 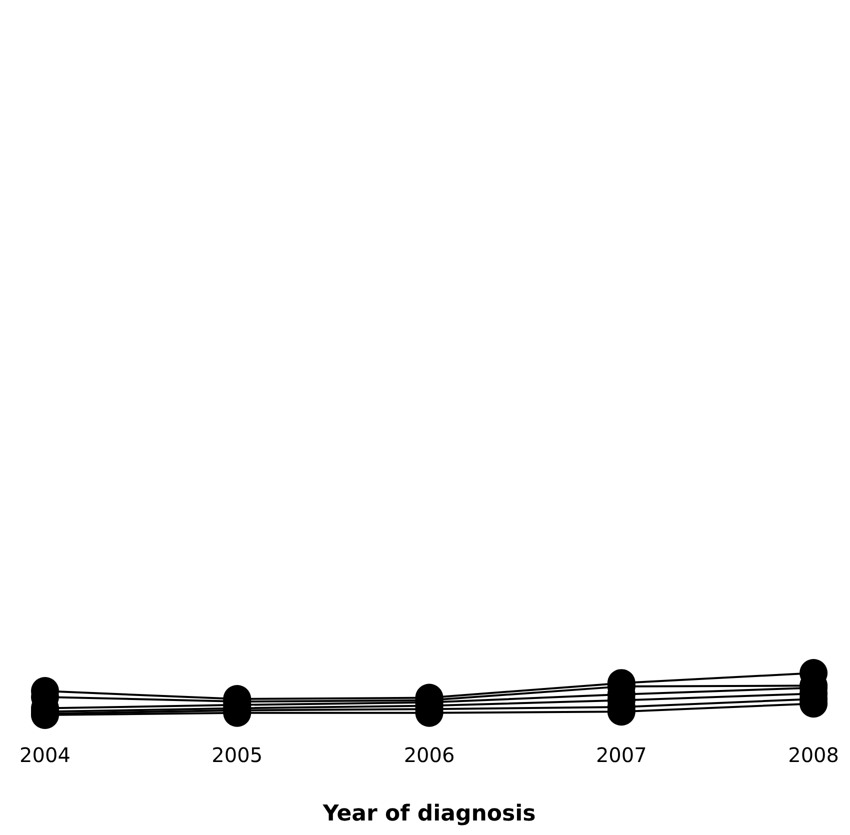 I want to click on x-tick-label: 2007, so click(x=621, y=755).